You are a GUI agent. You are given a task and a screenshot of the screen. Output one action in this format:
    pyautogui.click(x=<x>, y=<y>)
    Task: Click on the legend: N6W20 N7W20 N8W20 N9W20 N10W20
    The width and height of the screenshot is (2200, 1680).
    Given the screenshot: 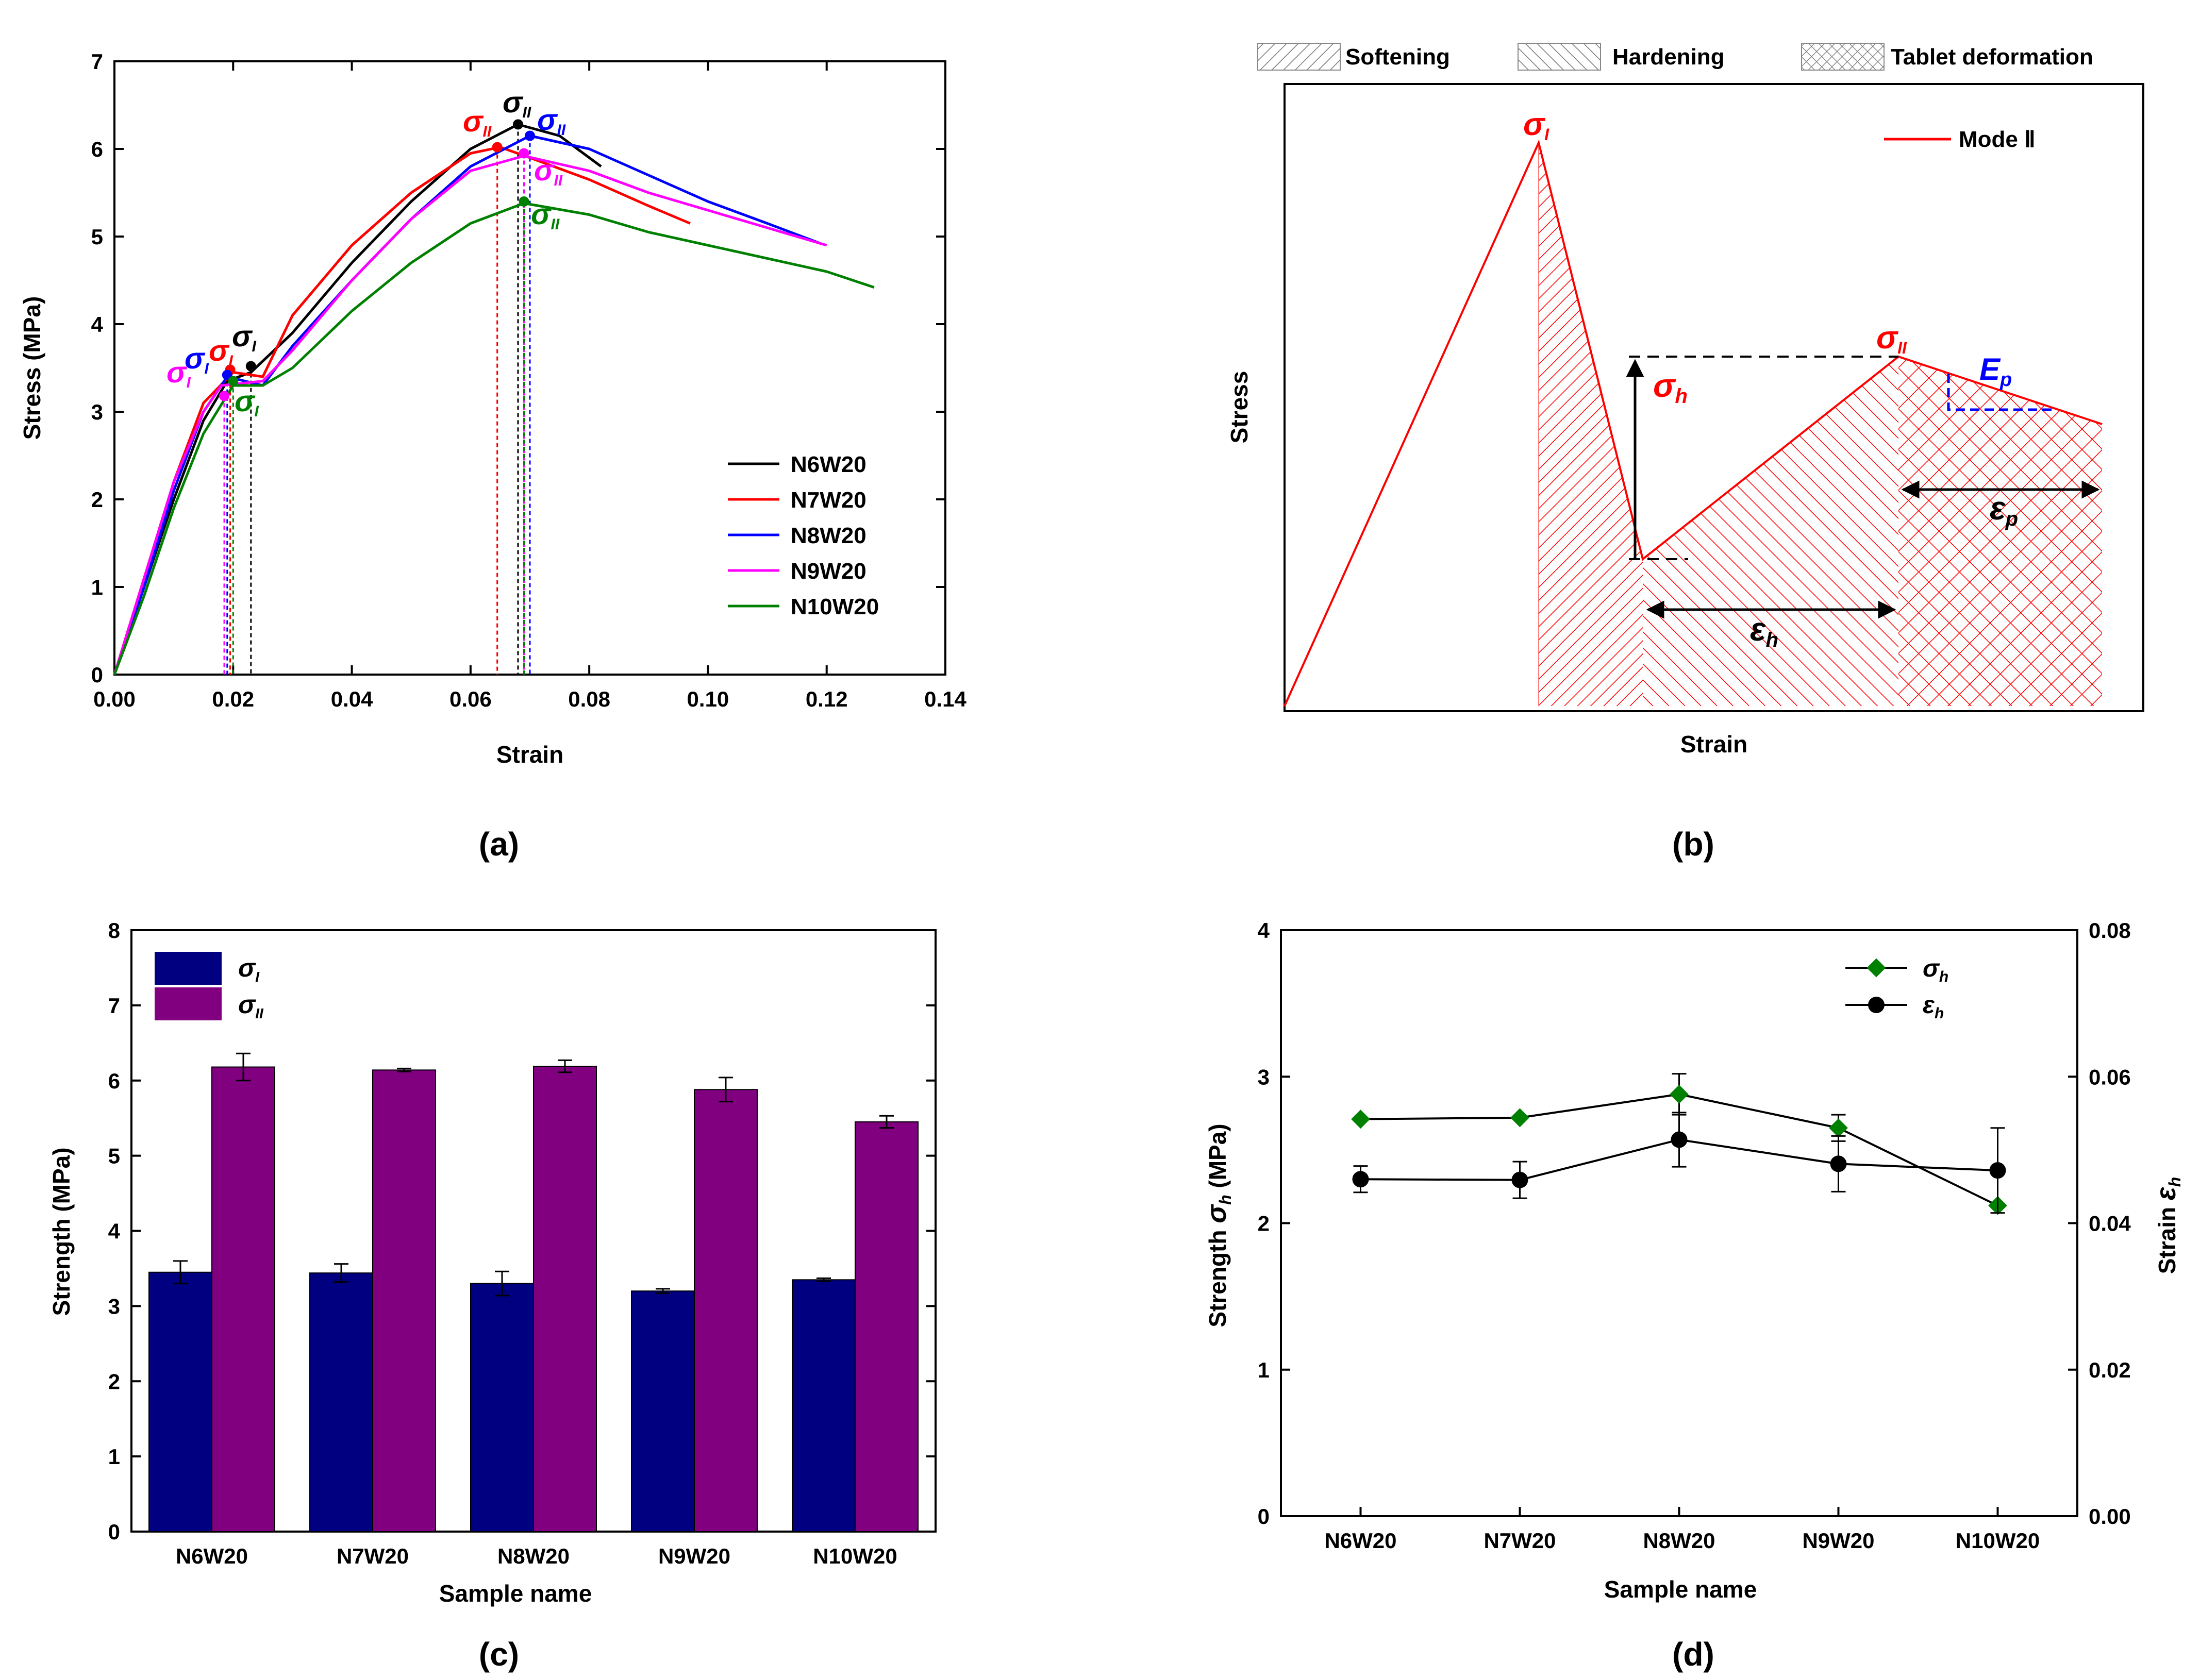 What is the action you would take?
    pyautogui.click(x=803, y=535)
    